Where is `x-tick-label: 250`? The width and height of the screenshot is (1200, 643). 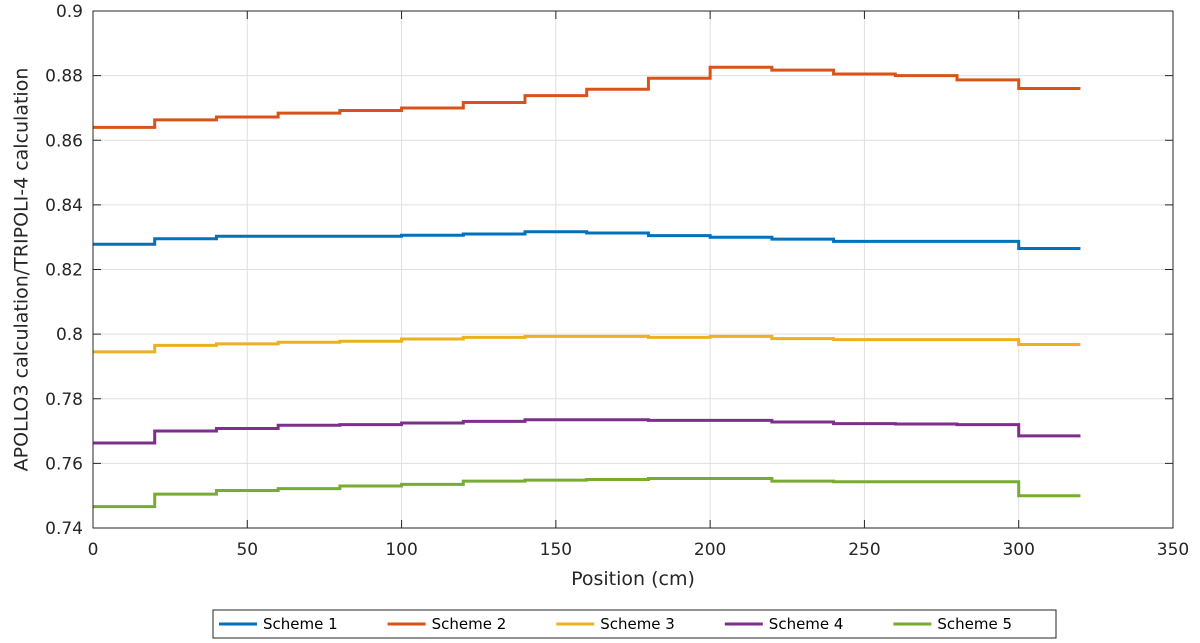 x-tick-label: 250 is located at coordinates (864, 550).